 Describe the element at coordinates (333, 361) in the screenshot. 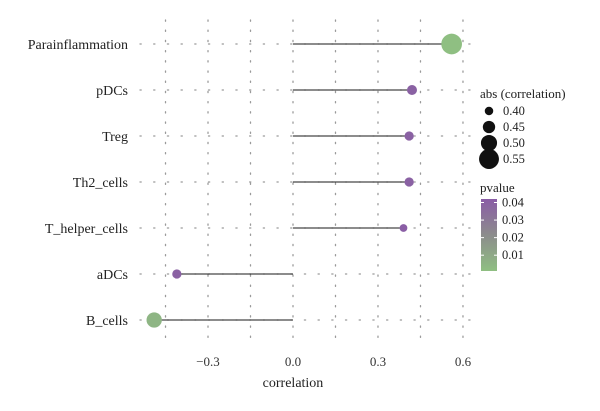

I see `x-axis-ticks: −0.3 0.0 0.3 0.6` at that location.